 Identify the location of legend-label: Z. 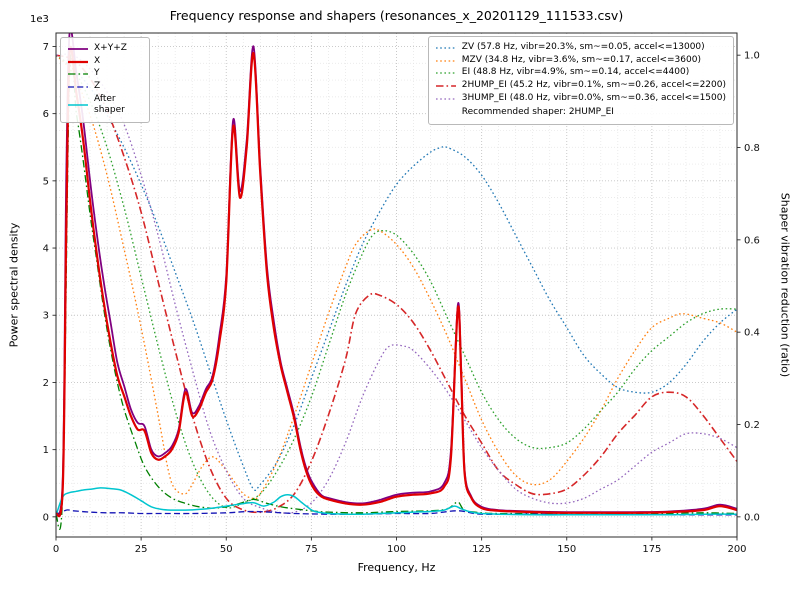
(97, 86).